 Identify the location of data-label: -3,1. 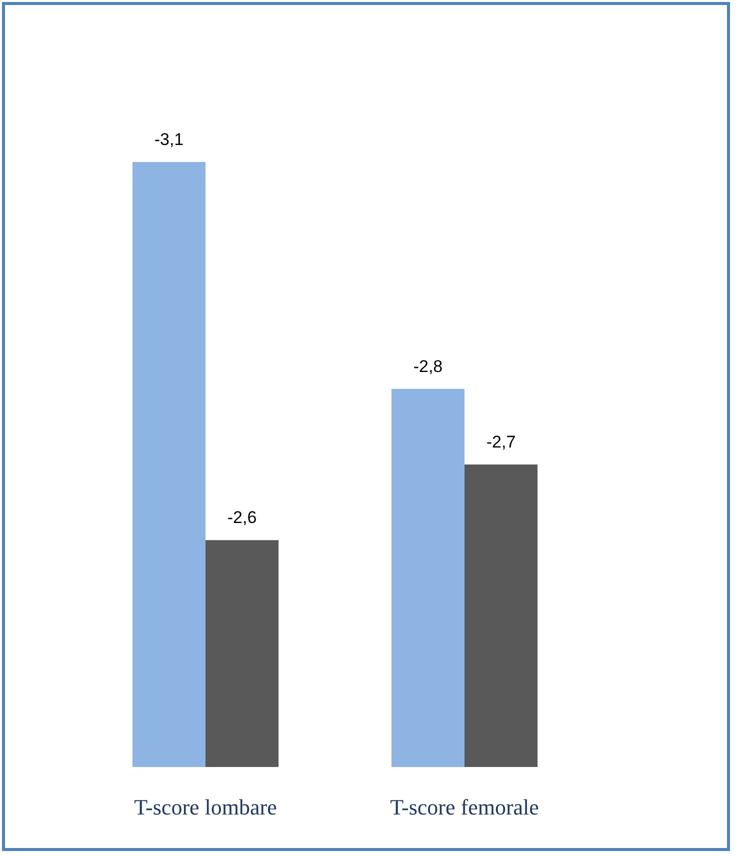
(169, 139).